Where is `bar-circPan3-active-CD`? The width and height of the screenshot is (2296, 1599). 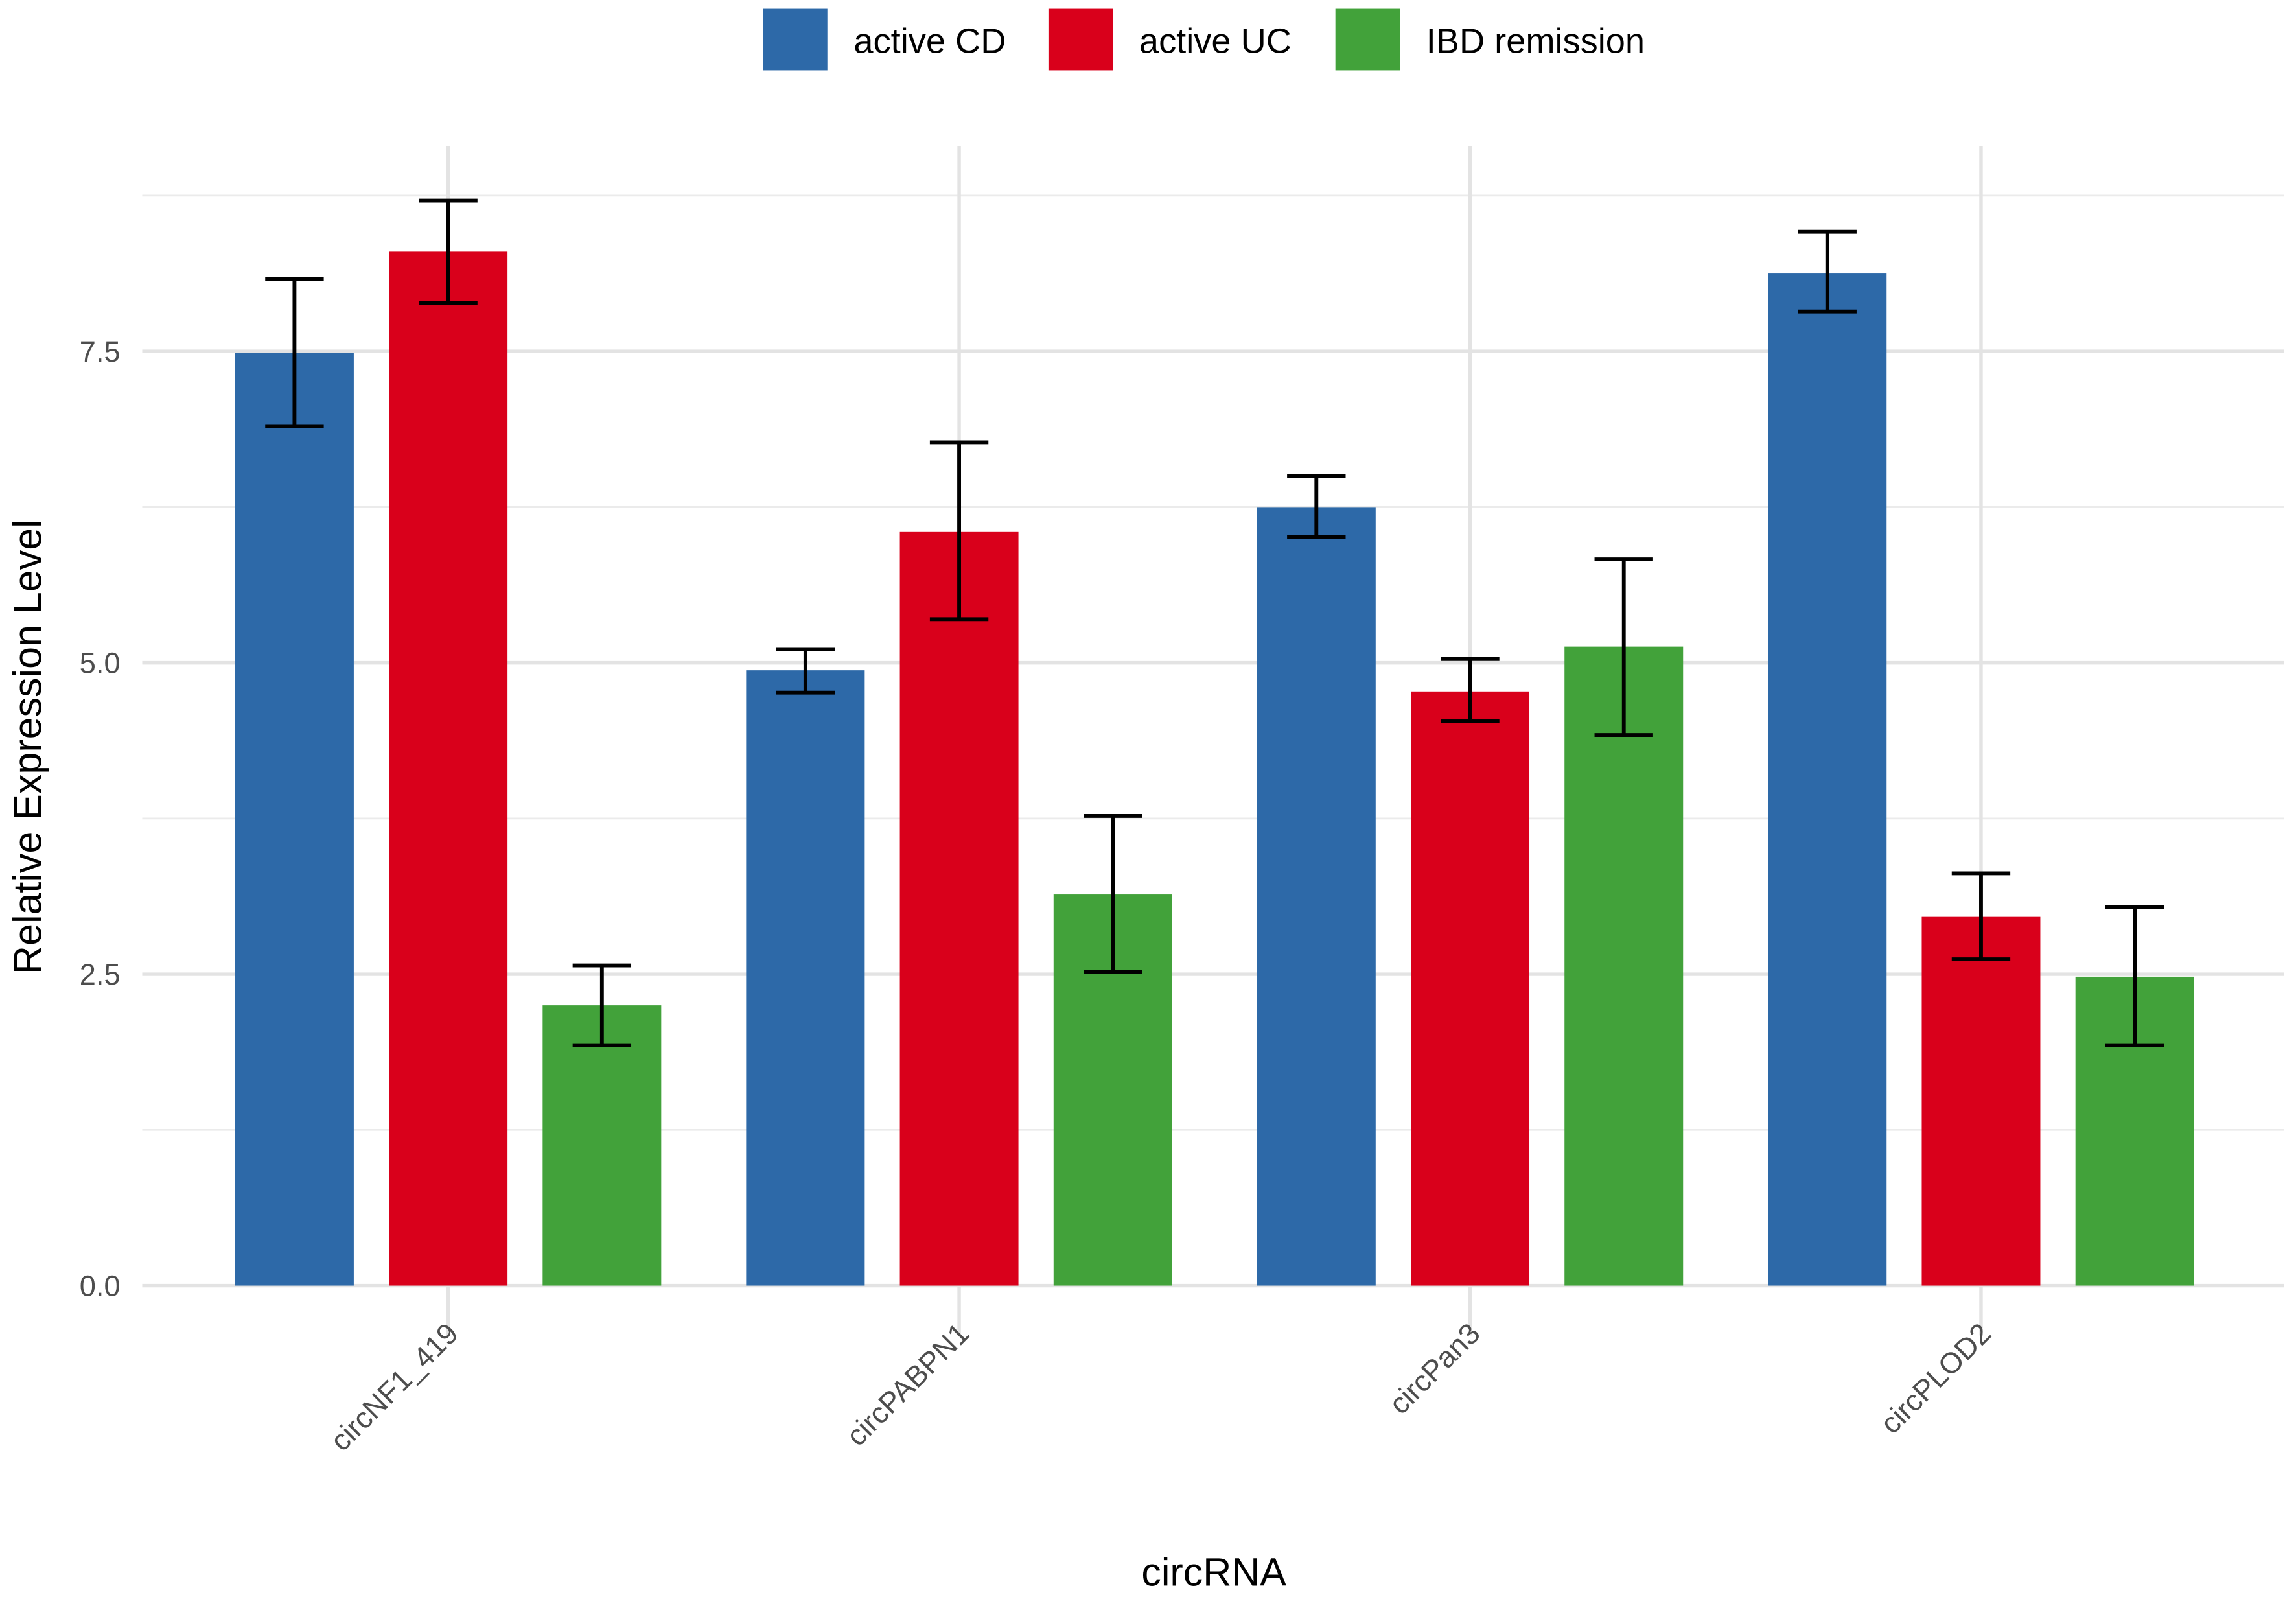
bar-circPan3-active-CD is located at coordinates (1316, 896).